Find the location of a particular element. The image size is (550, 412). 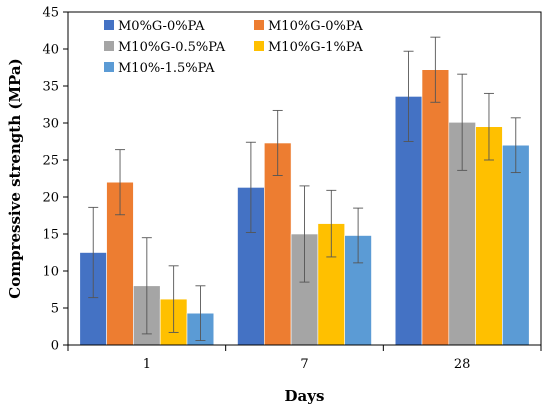

x-axis-title: Days is located at coordinates (305, 396).